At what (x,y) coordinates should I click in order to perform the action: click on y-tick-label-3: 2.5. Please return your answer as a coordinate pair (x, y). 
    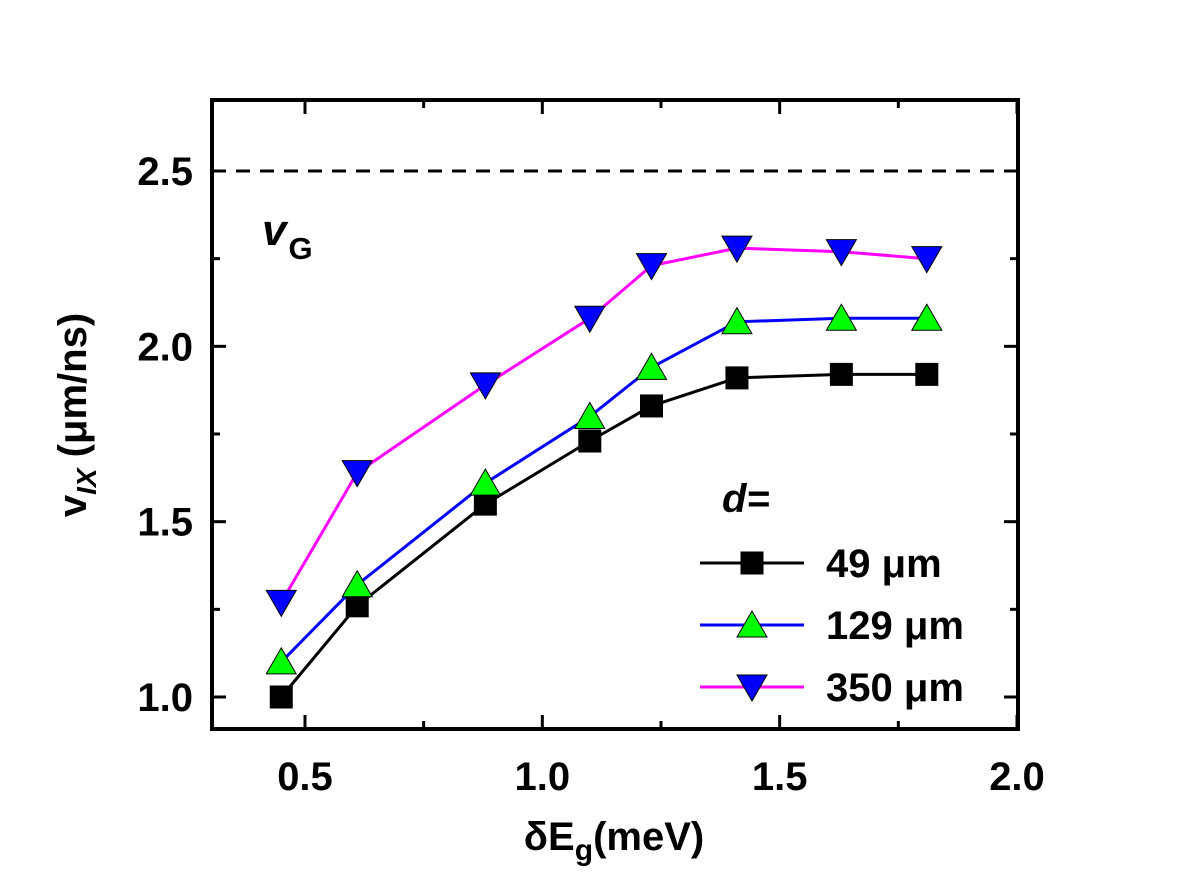
    Looking at the image, I should click on (165, 172).